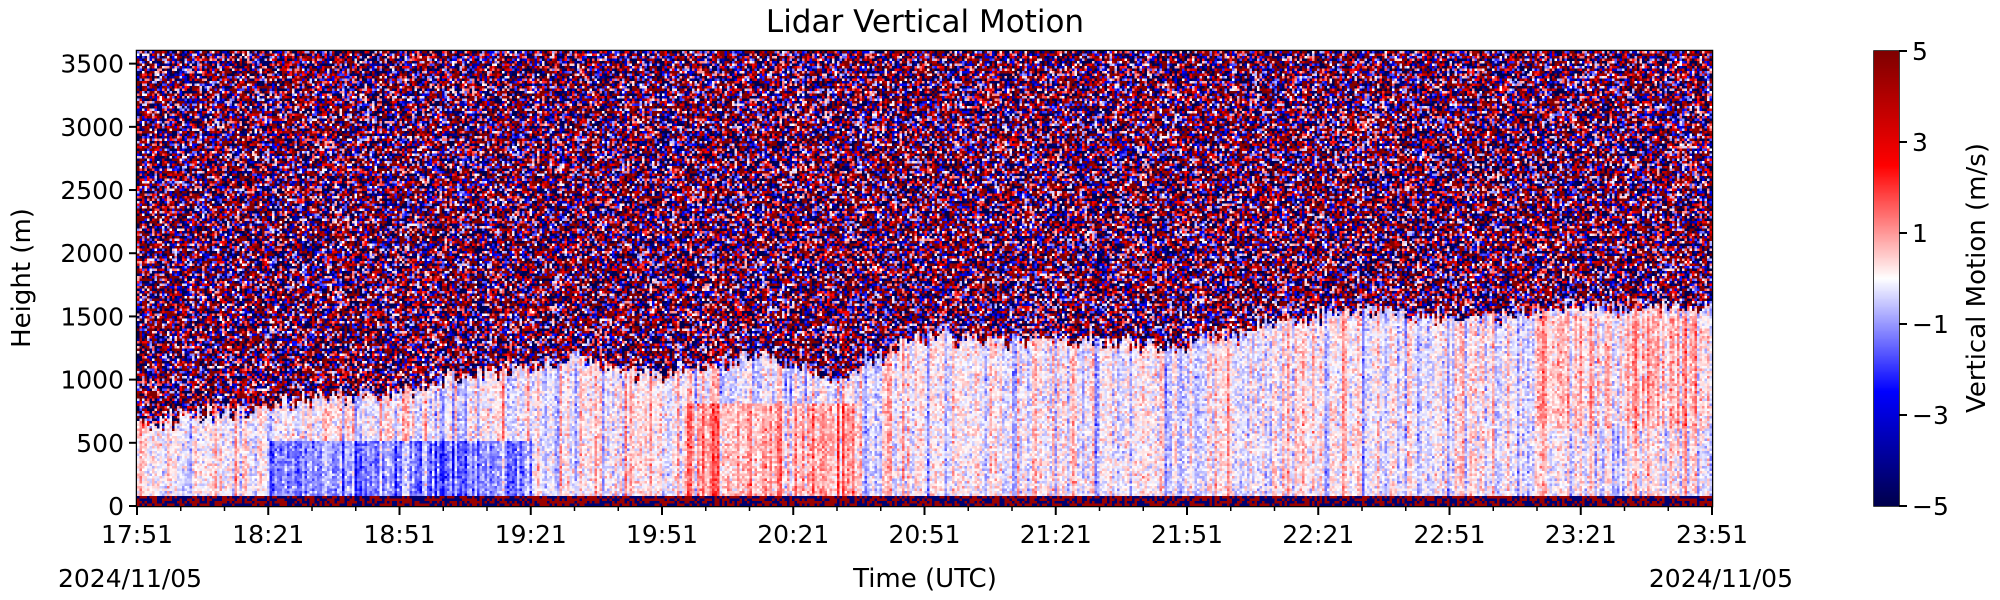  Describe the element at coordinates (924, 579) in the screenshot. I see `x-axis-title: Time (UTC)` at that location.